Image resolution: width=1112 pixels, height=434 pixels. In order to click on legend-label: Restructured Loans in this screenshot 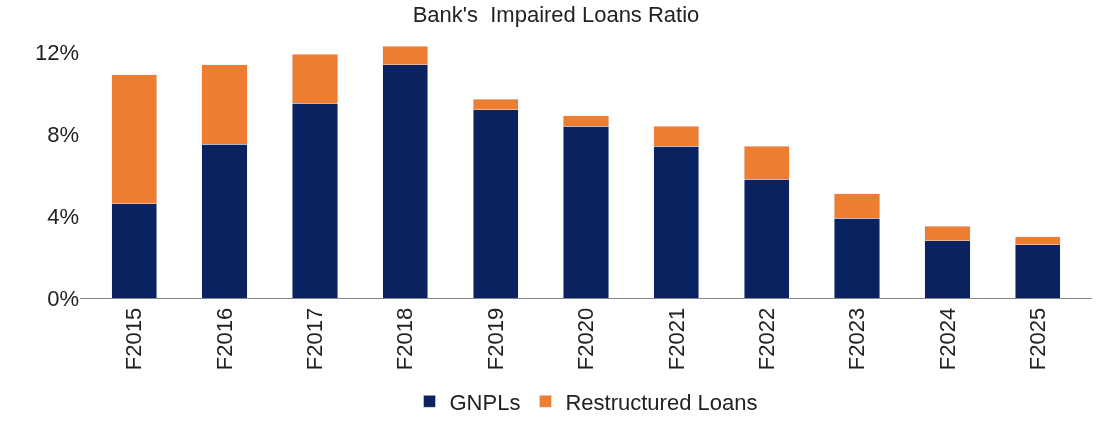, I will do `click(661, 402)`.